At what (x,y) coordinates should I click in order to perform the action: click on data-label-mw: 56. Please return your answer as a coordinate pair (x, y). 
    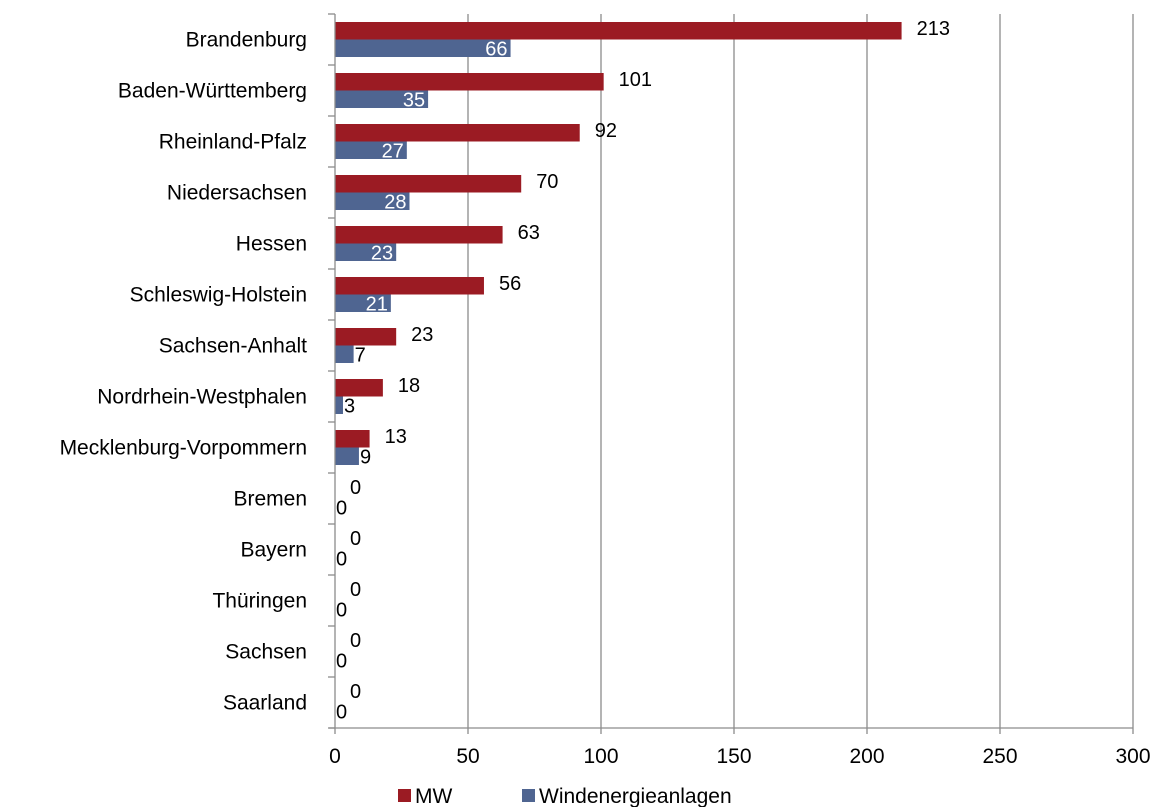
    Looking at the image, I should click on (510, 284).